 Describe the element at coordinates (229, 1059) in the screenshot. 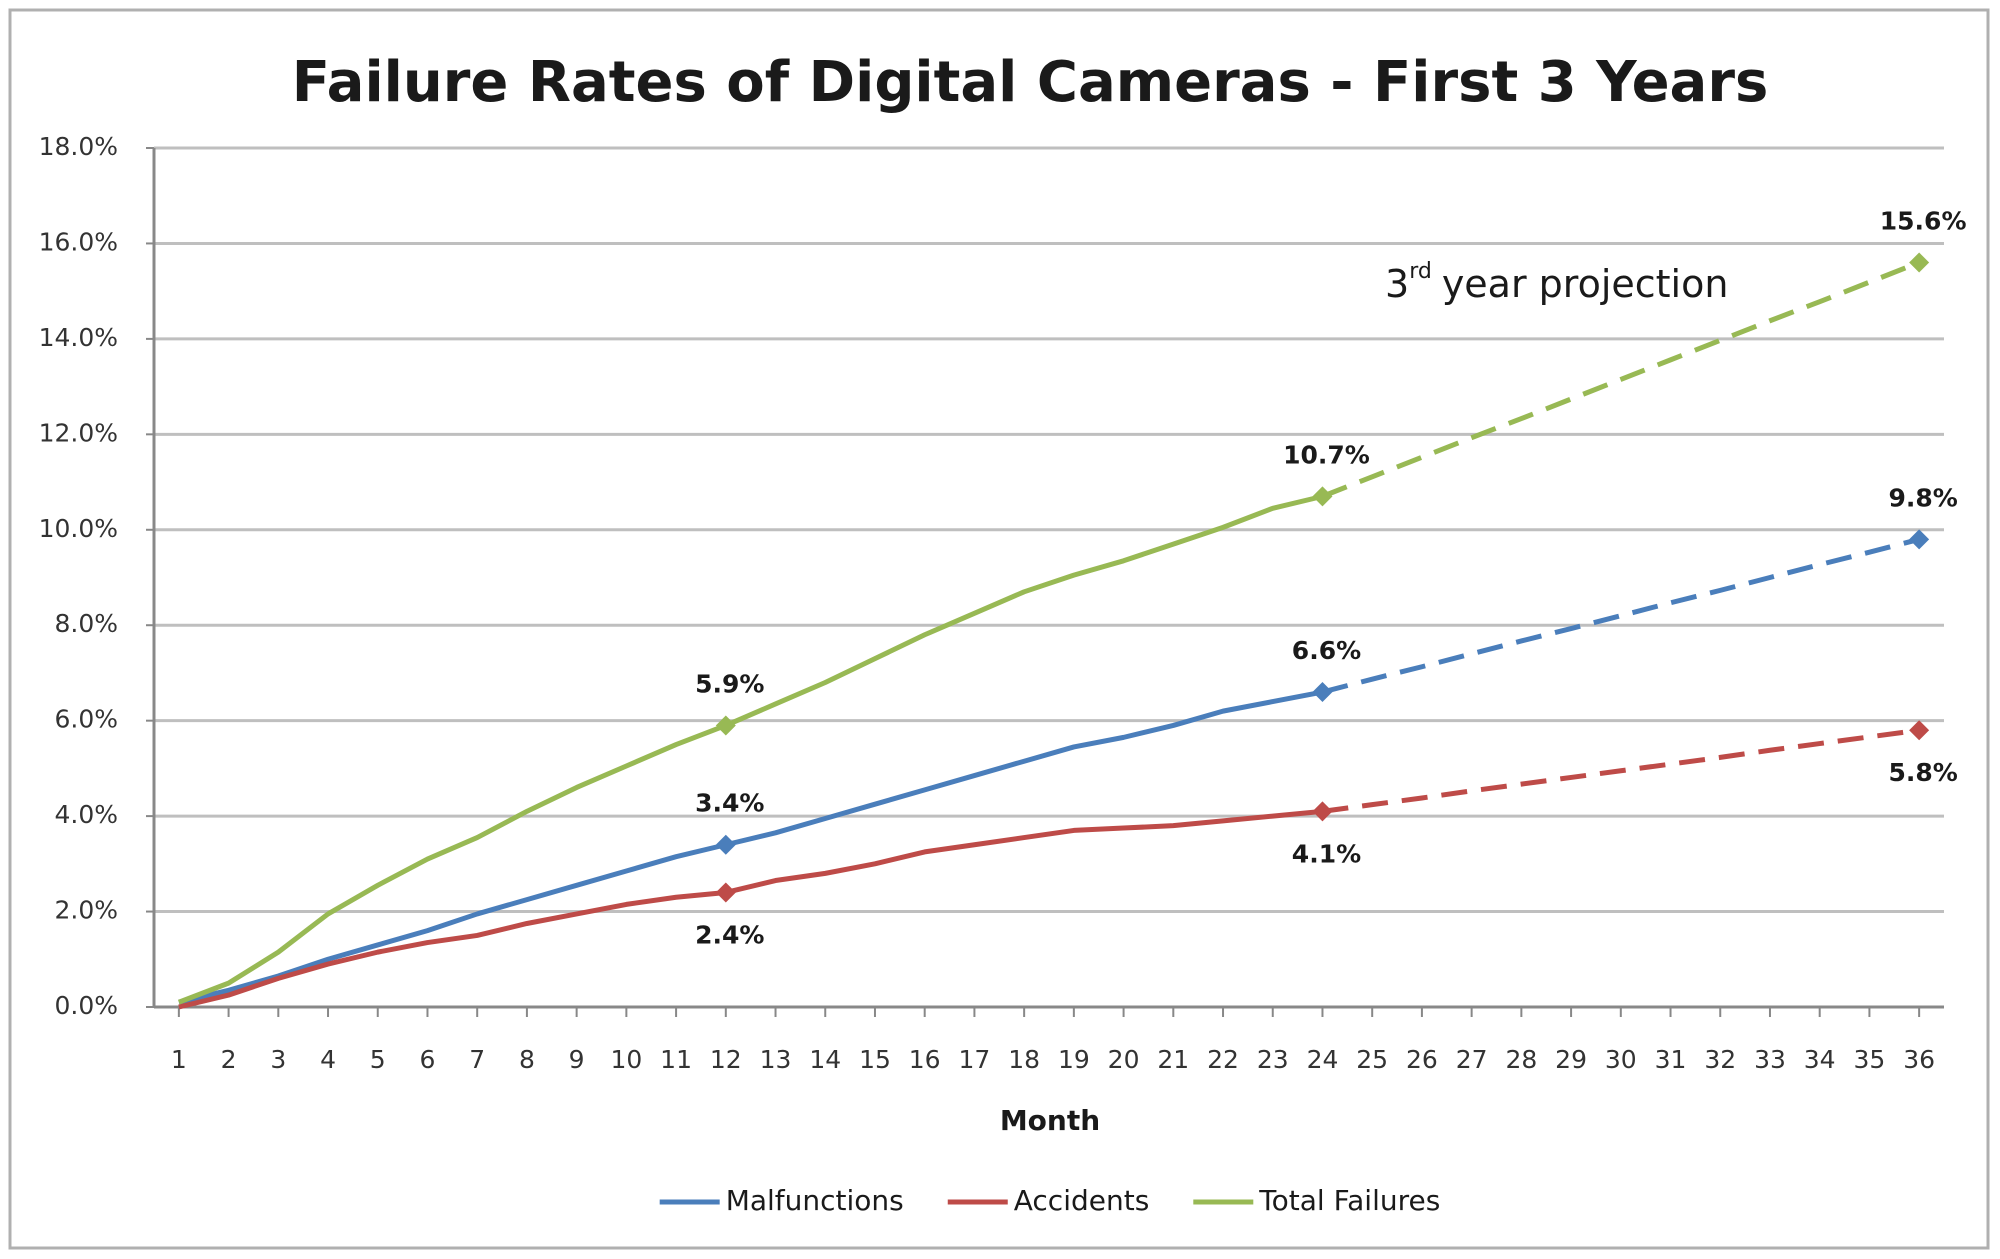

I see `x-tick-label: 2` at that location.